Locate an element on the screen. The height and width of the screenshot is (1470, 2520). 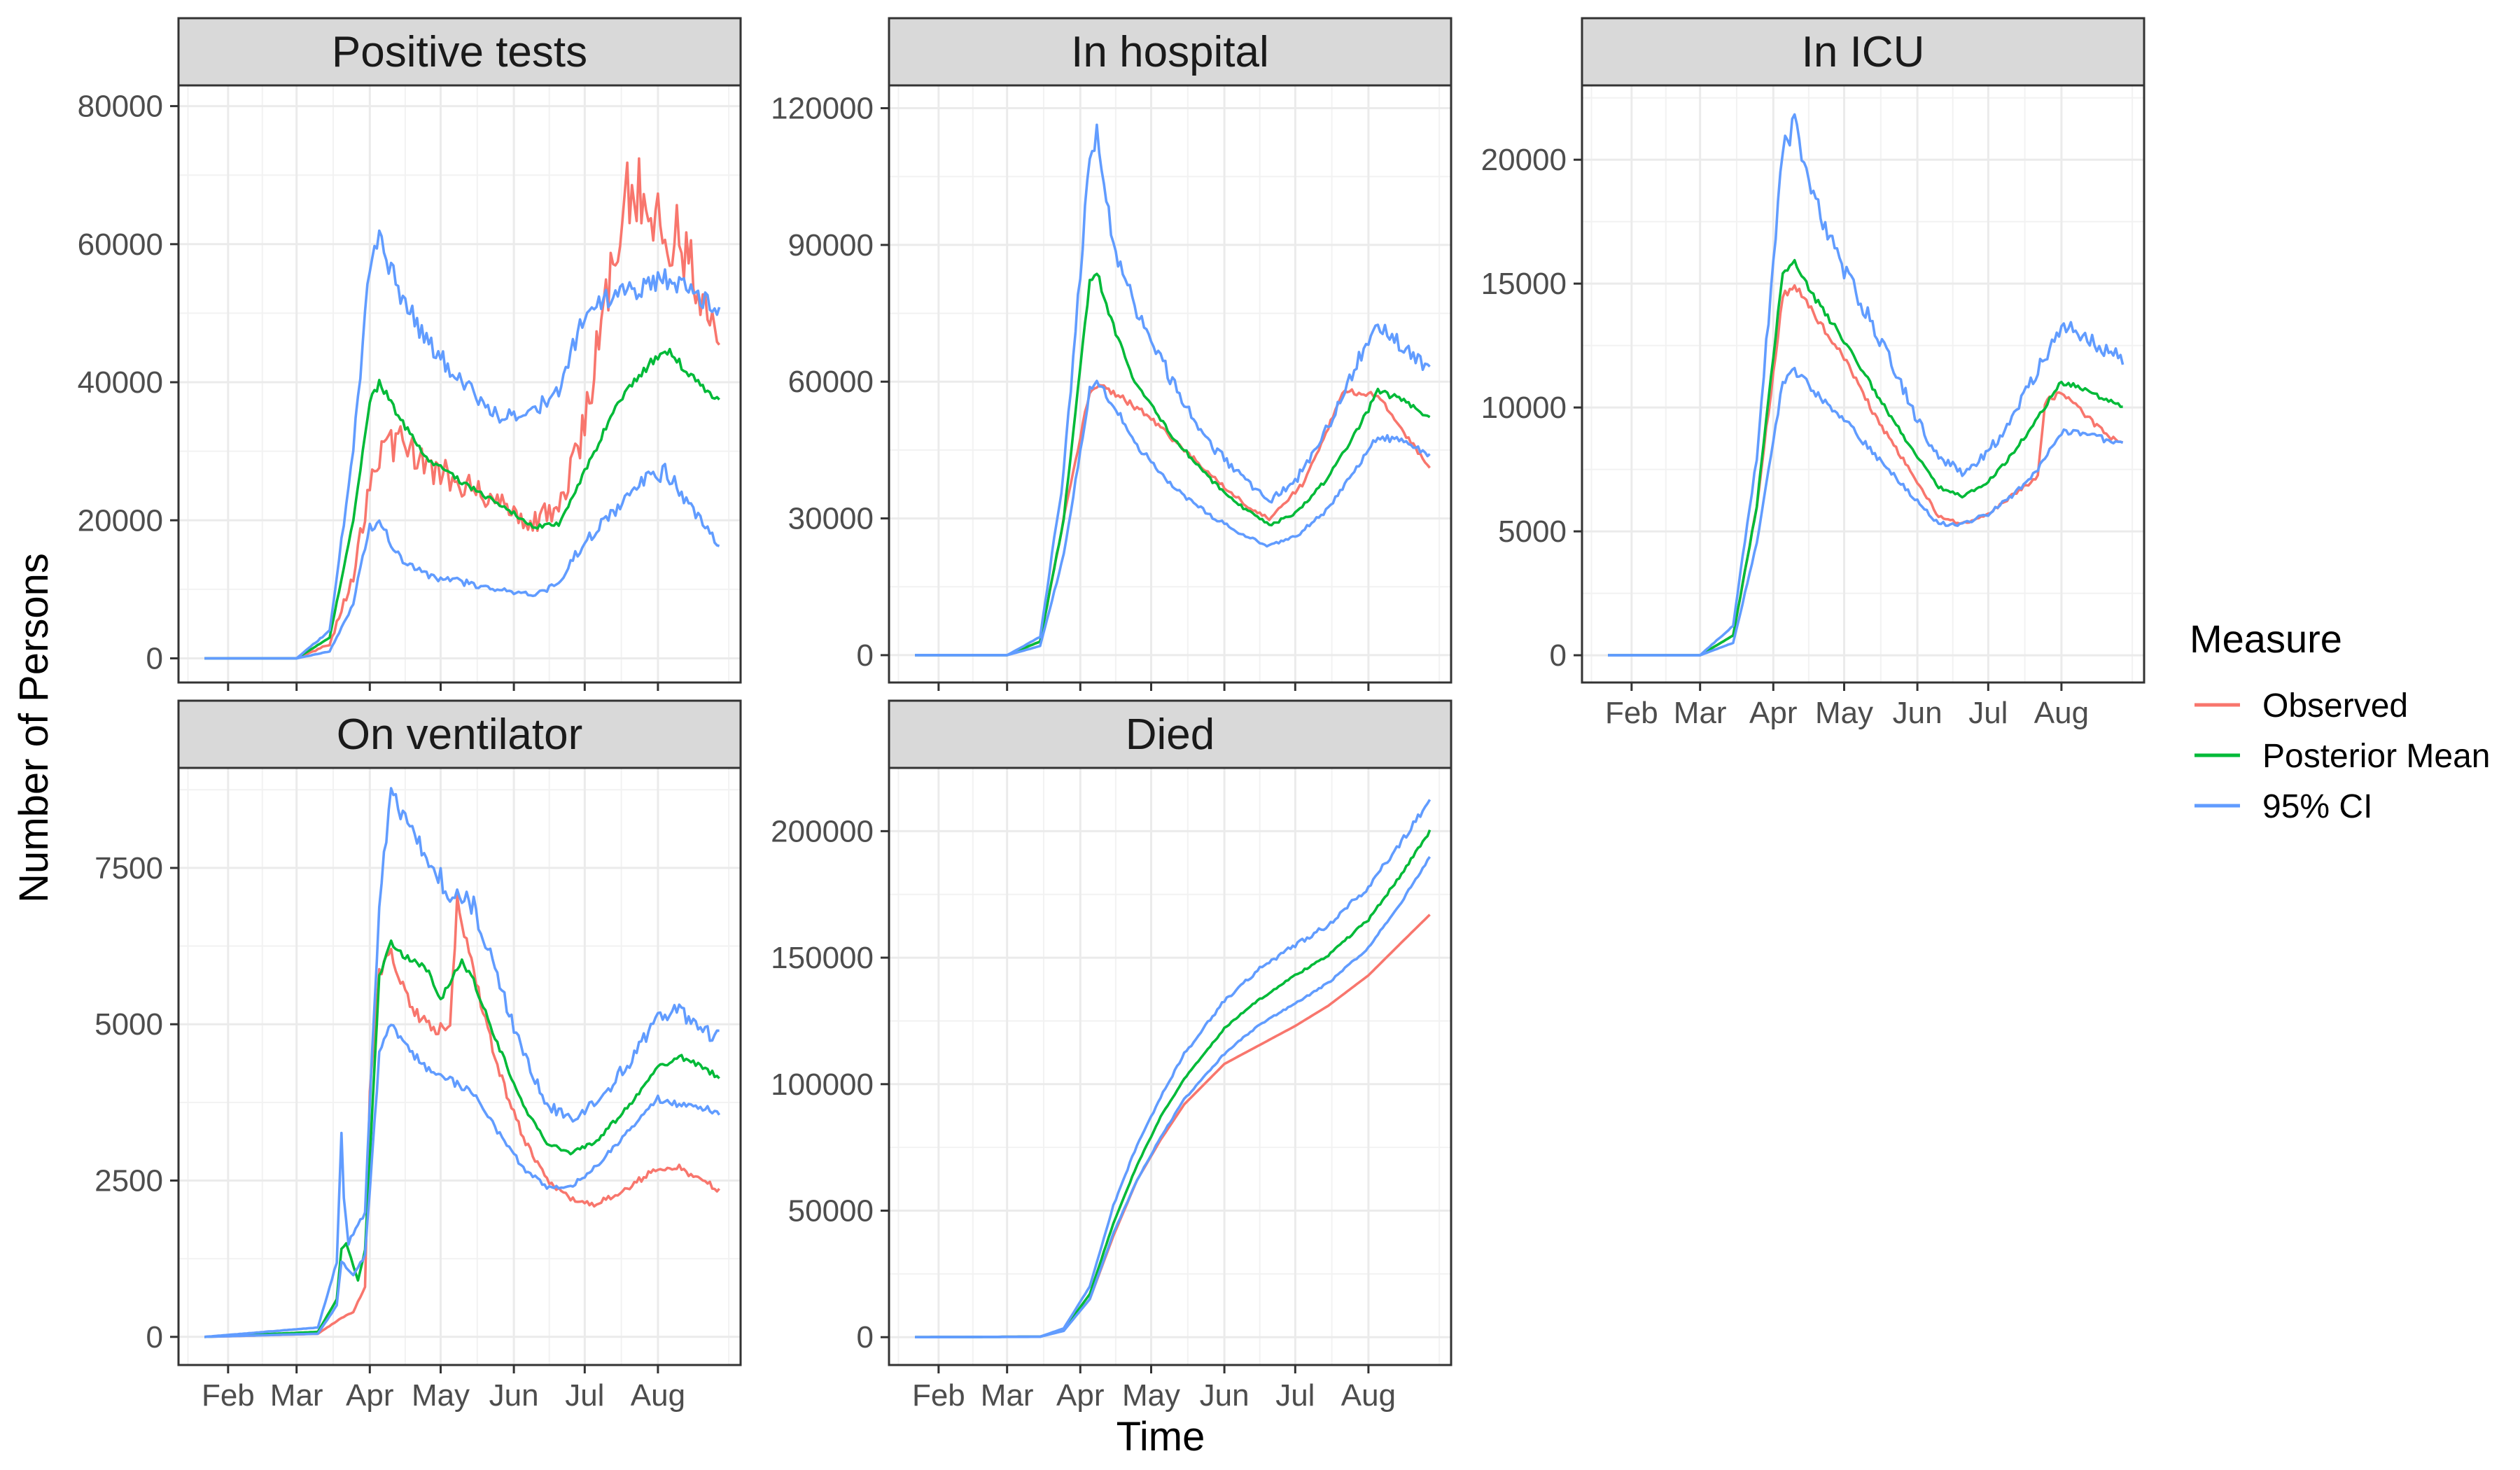
y-tick-label: 10000 is located at coordinates (1524, 408).